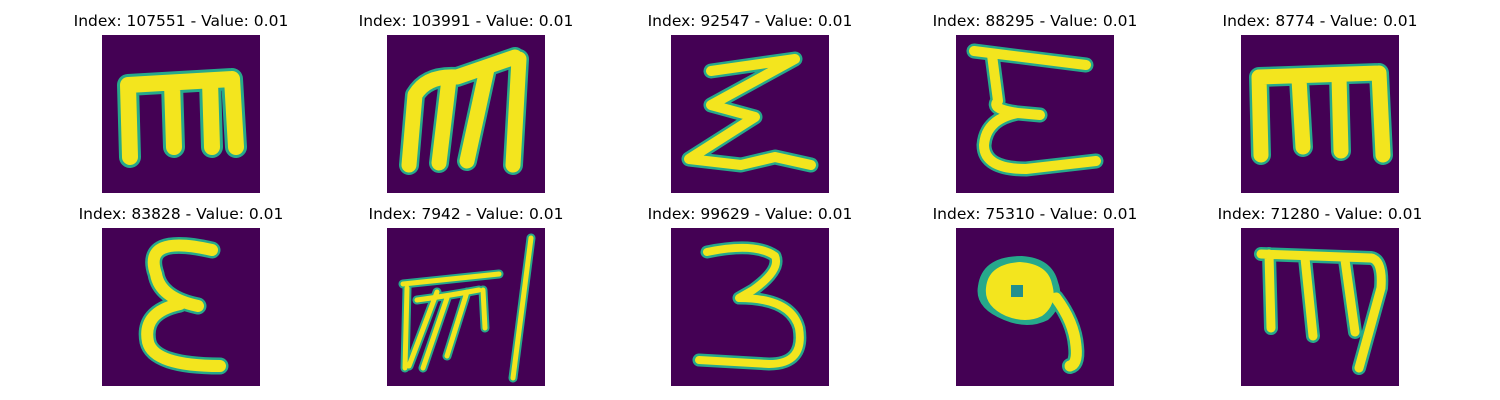 The width and height of the screenshot is (1500, 400). I want to click on panel-title: Index: 83828 - Value: 0.01, so click(181, 214).